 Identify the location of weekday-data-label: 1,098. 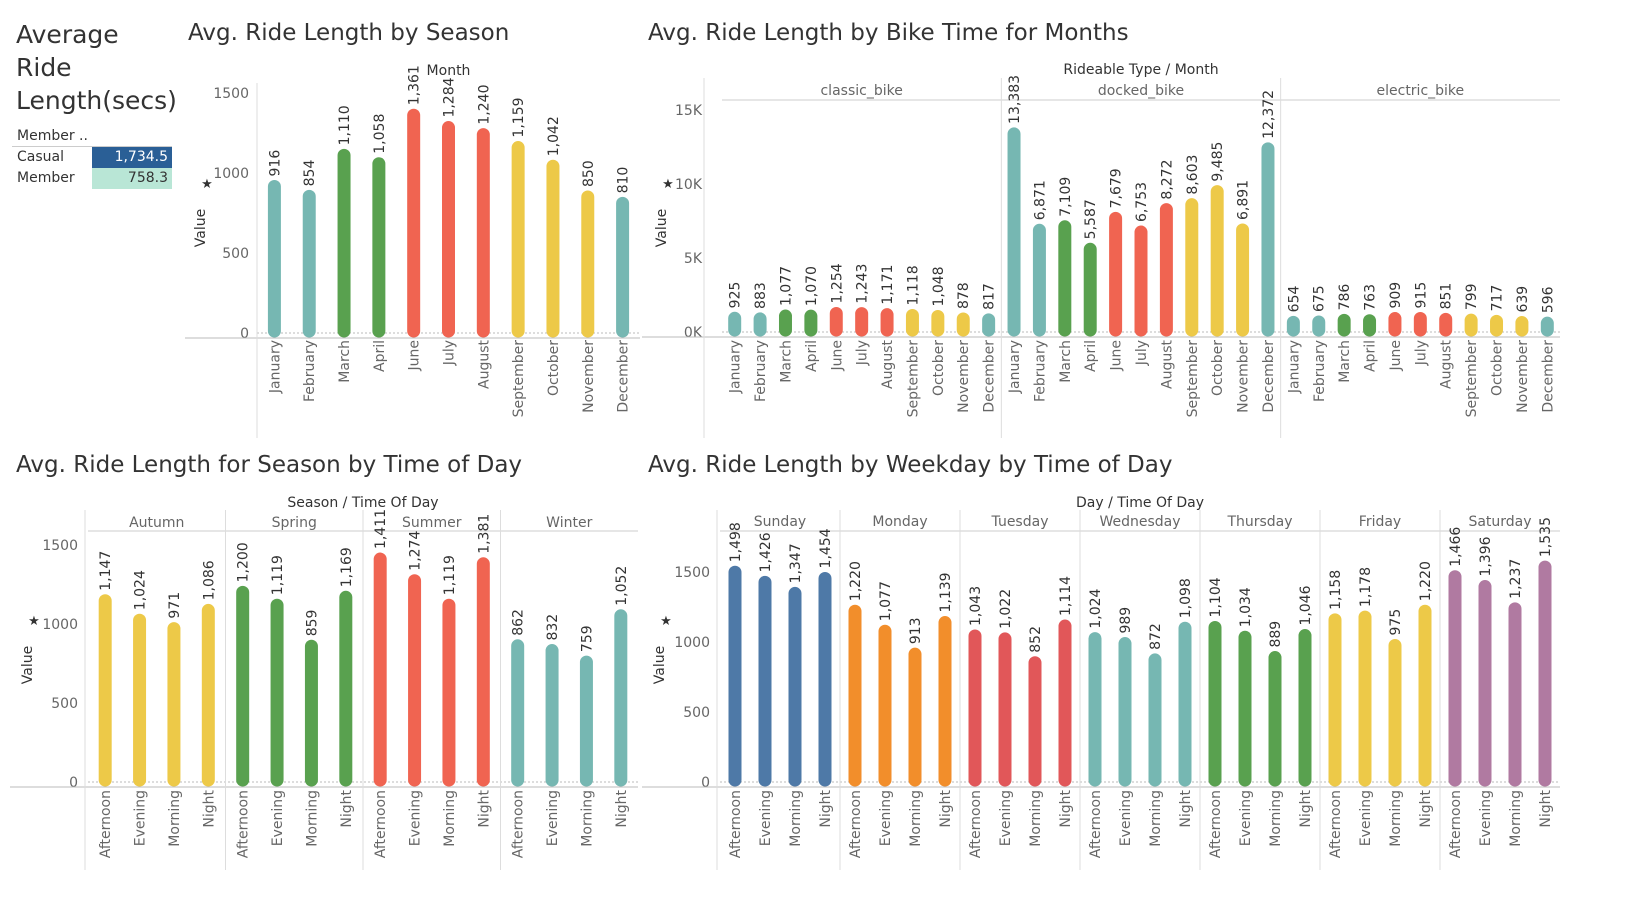
(1186, 598).